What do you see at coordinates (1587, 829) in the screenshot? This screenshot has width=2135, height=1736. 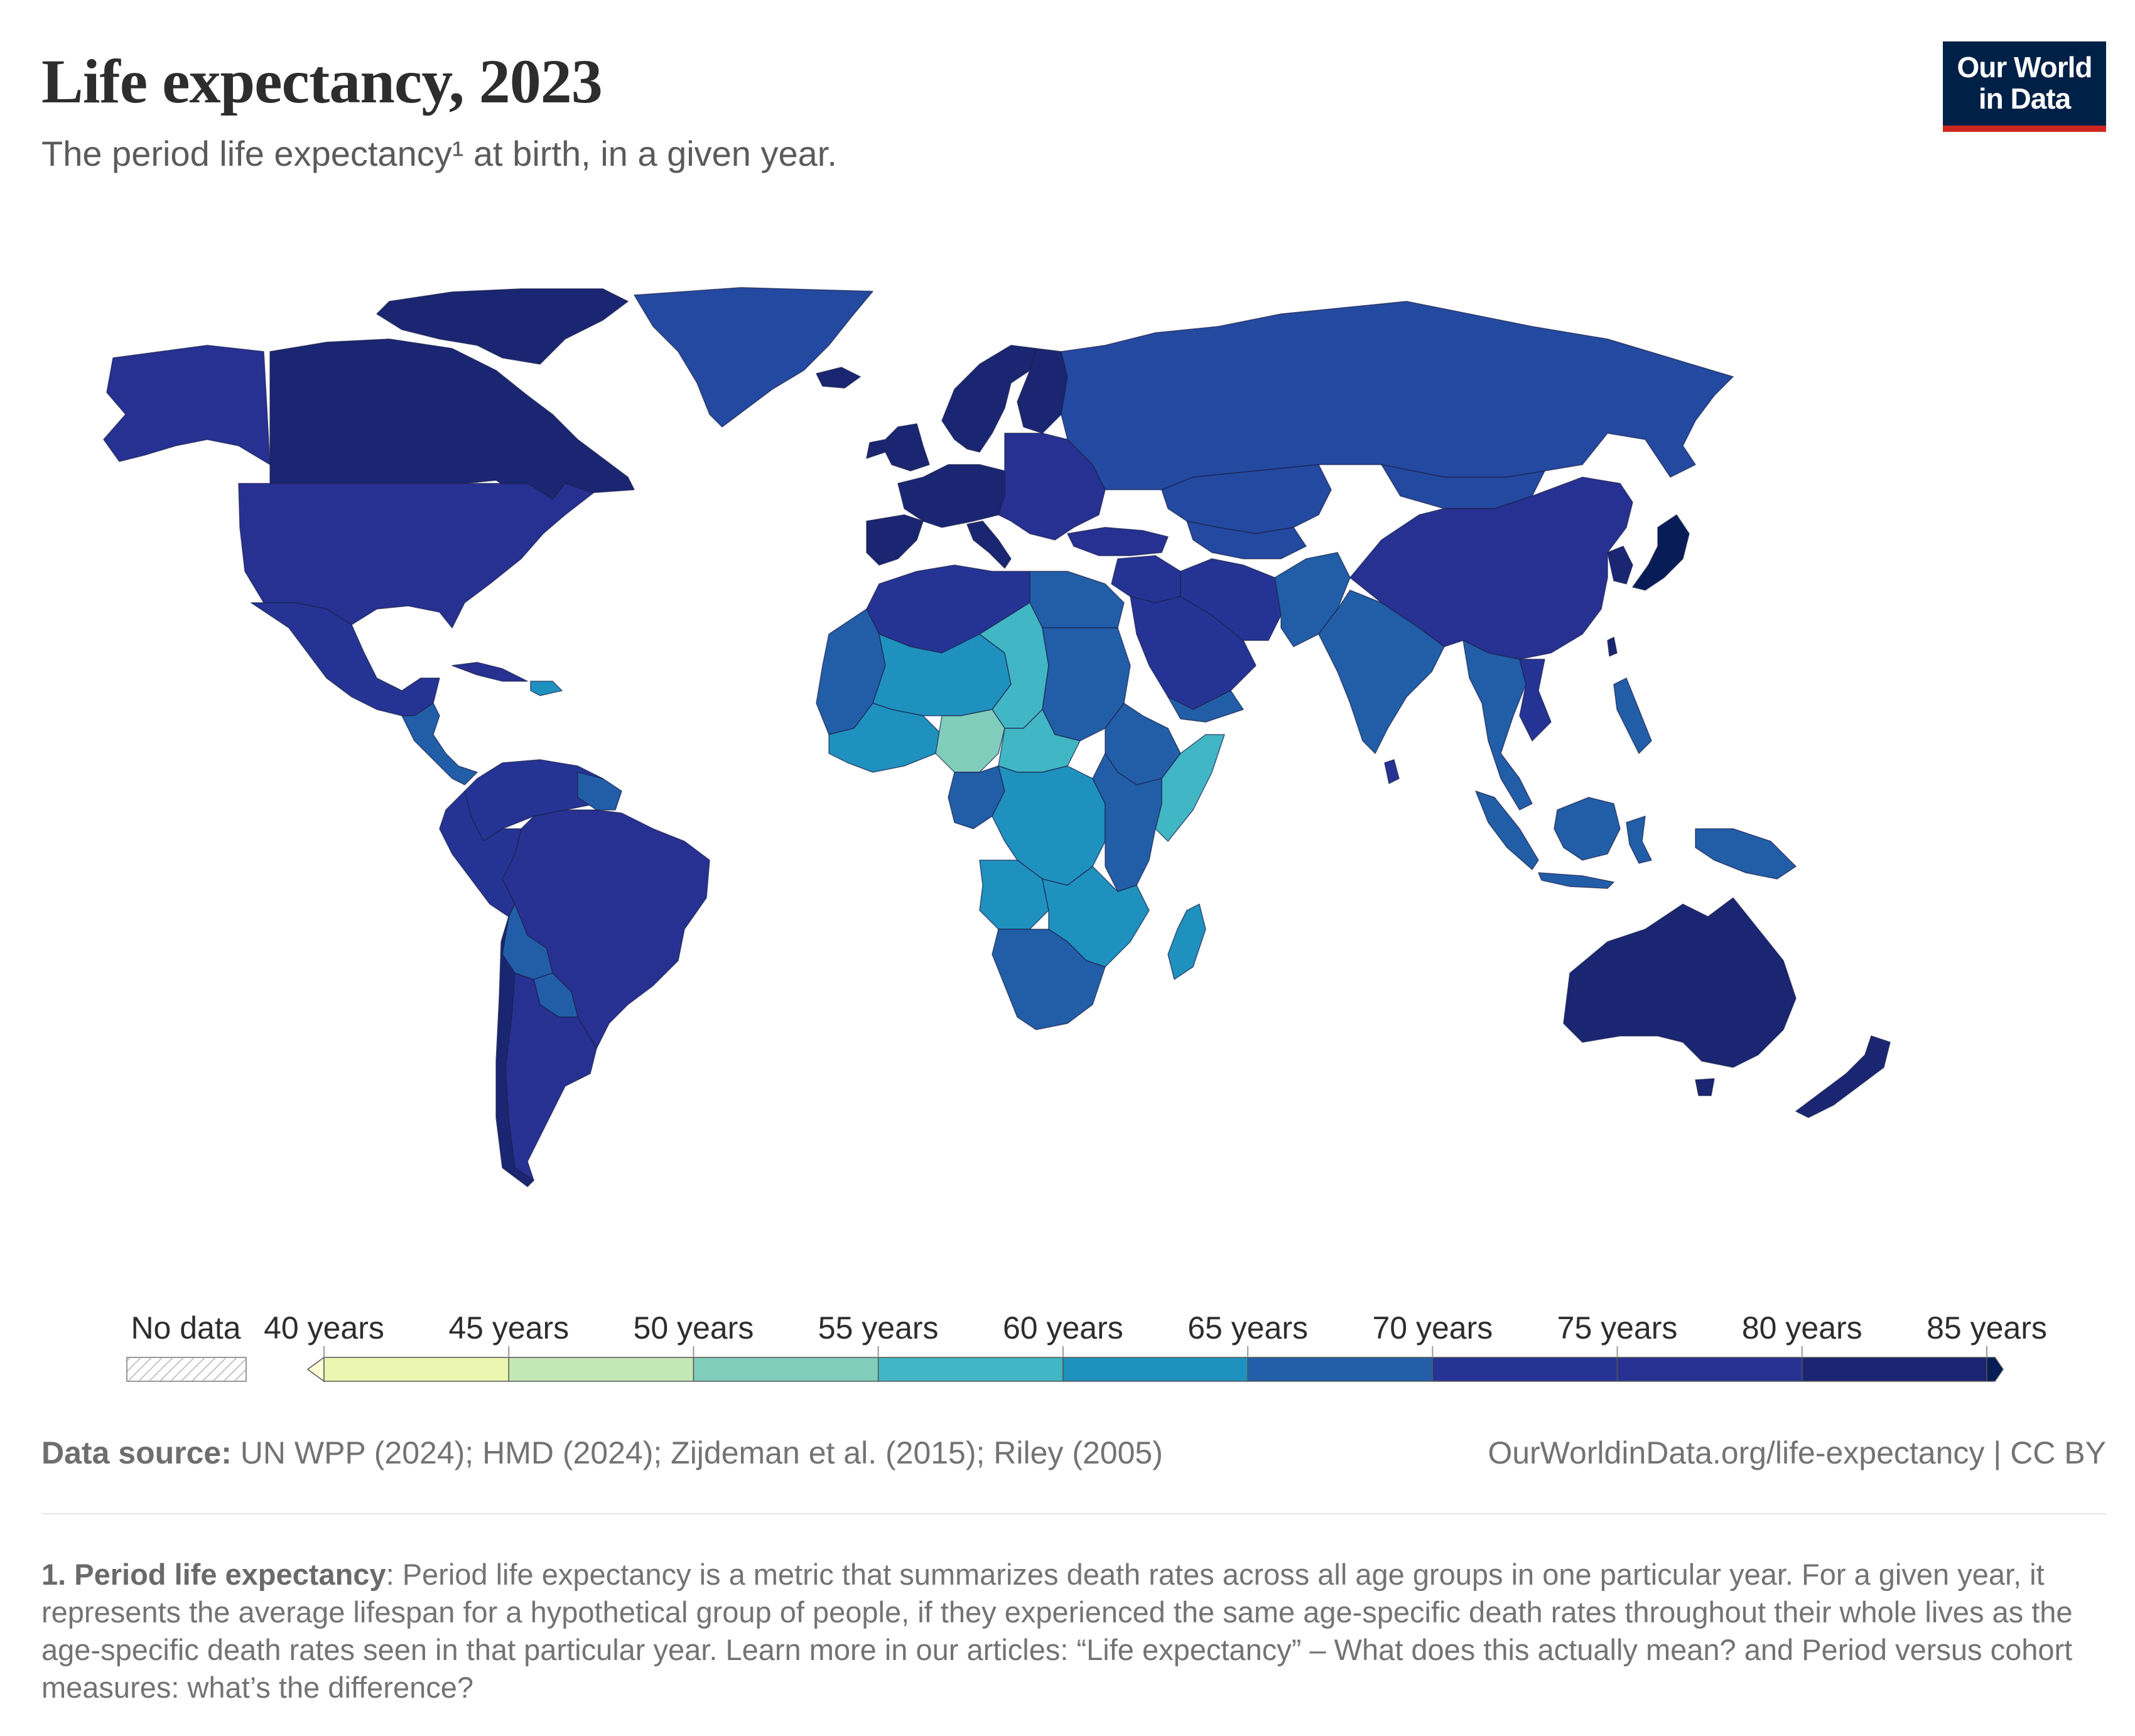 I see `region-borneo` at bounding box center [1587, 829].